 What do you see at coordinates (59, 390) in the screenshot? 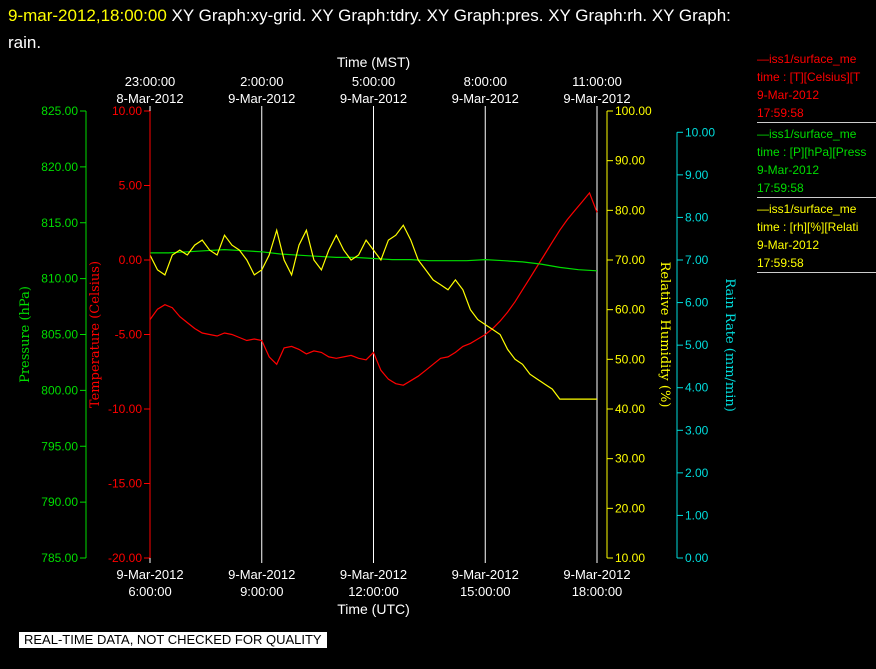
I see `pressure-tick-label: 800.00` at bounding box center [59, 390].